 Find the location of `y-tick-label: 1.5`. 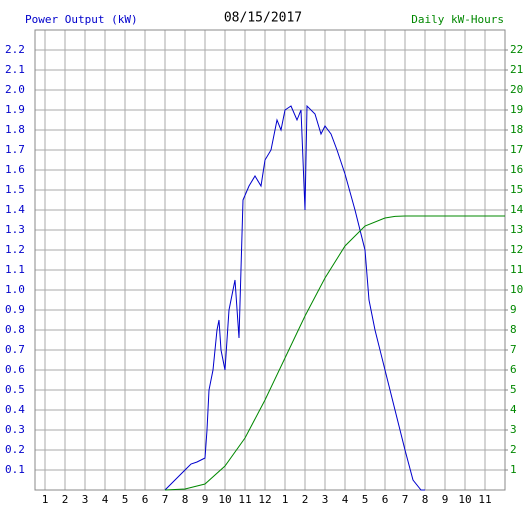

y-tick-label: 1.5 is located at coordinates (15, 189).